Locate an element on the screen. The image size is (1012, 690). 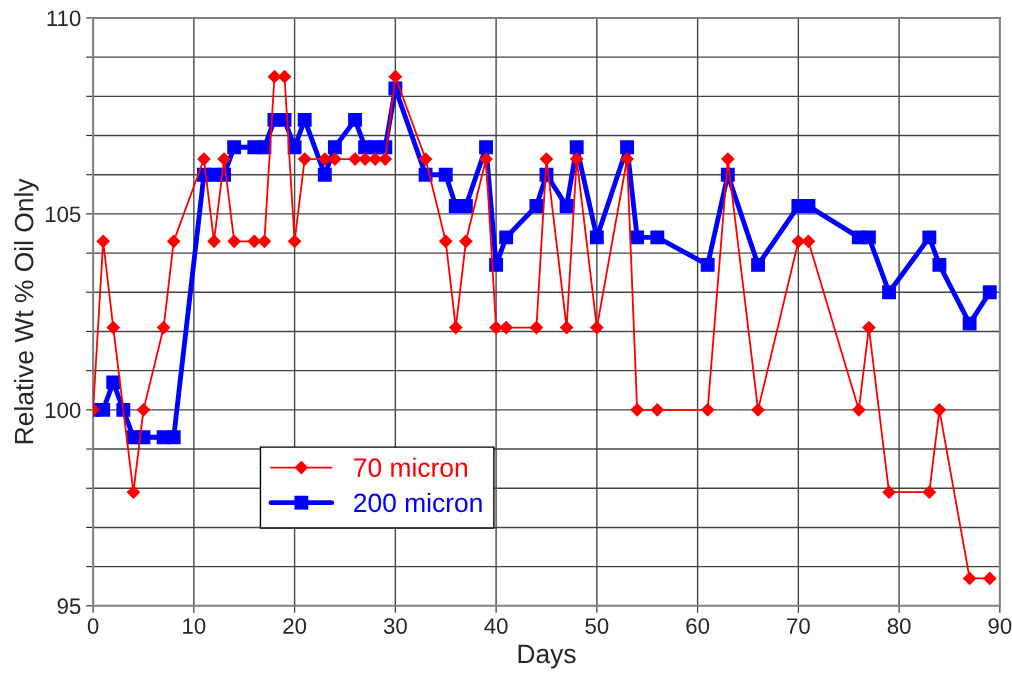
legend-label: 70 micron is located at coordinates (410, 467).